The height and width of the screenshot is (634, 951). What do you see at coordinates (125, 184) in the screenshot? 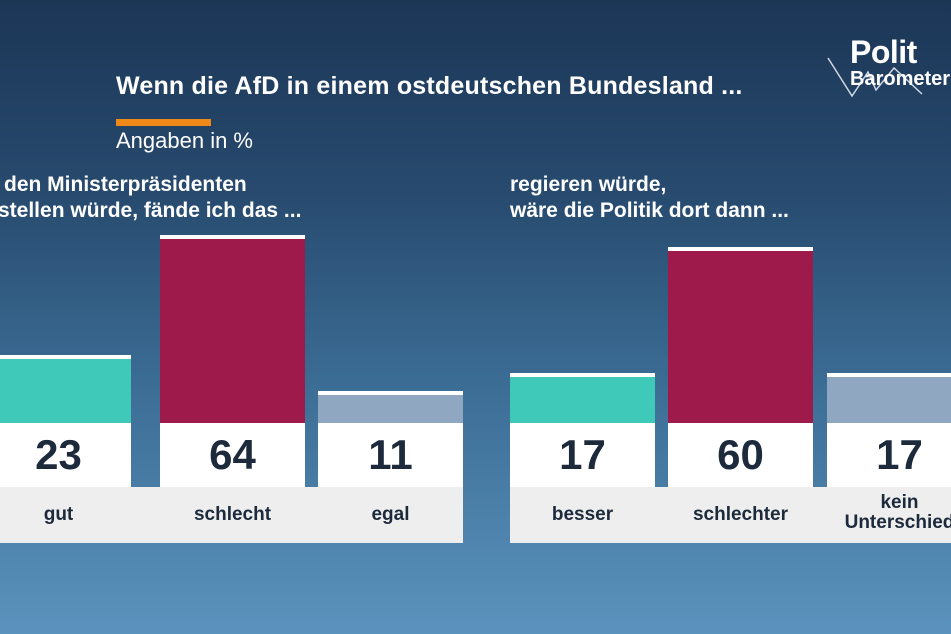
I see `question-left-line1: den Ministerpräsidenten` at bounding box center [125, 184].